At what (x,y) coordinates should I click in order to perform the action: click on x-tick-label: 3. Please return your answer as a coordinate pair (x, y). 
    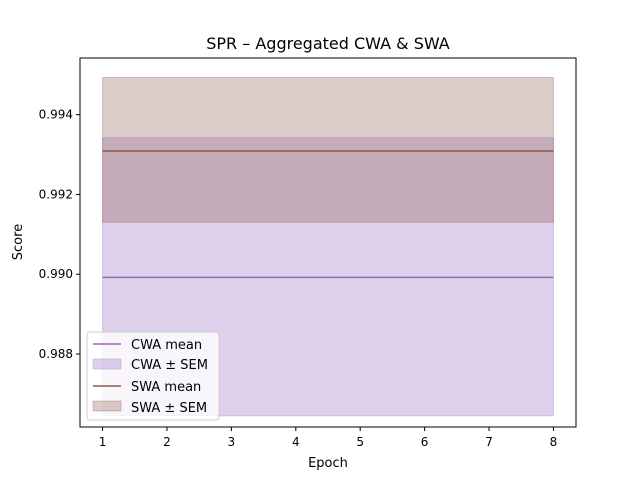
    Looking at the image, I should click on (232, 442).